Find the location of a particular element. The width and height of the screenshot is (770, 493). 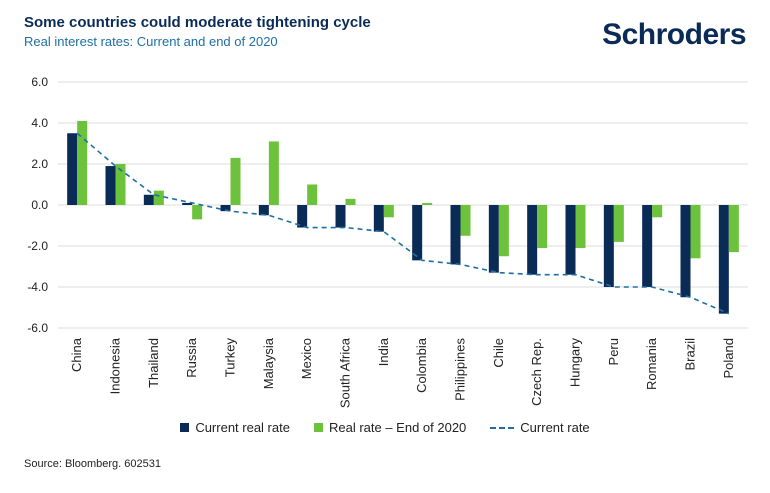

legend-label-end2020: Real rate – End of 2020 is located at coordinates (397, 427).